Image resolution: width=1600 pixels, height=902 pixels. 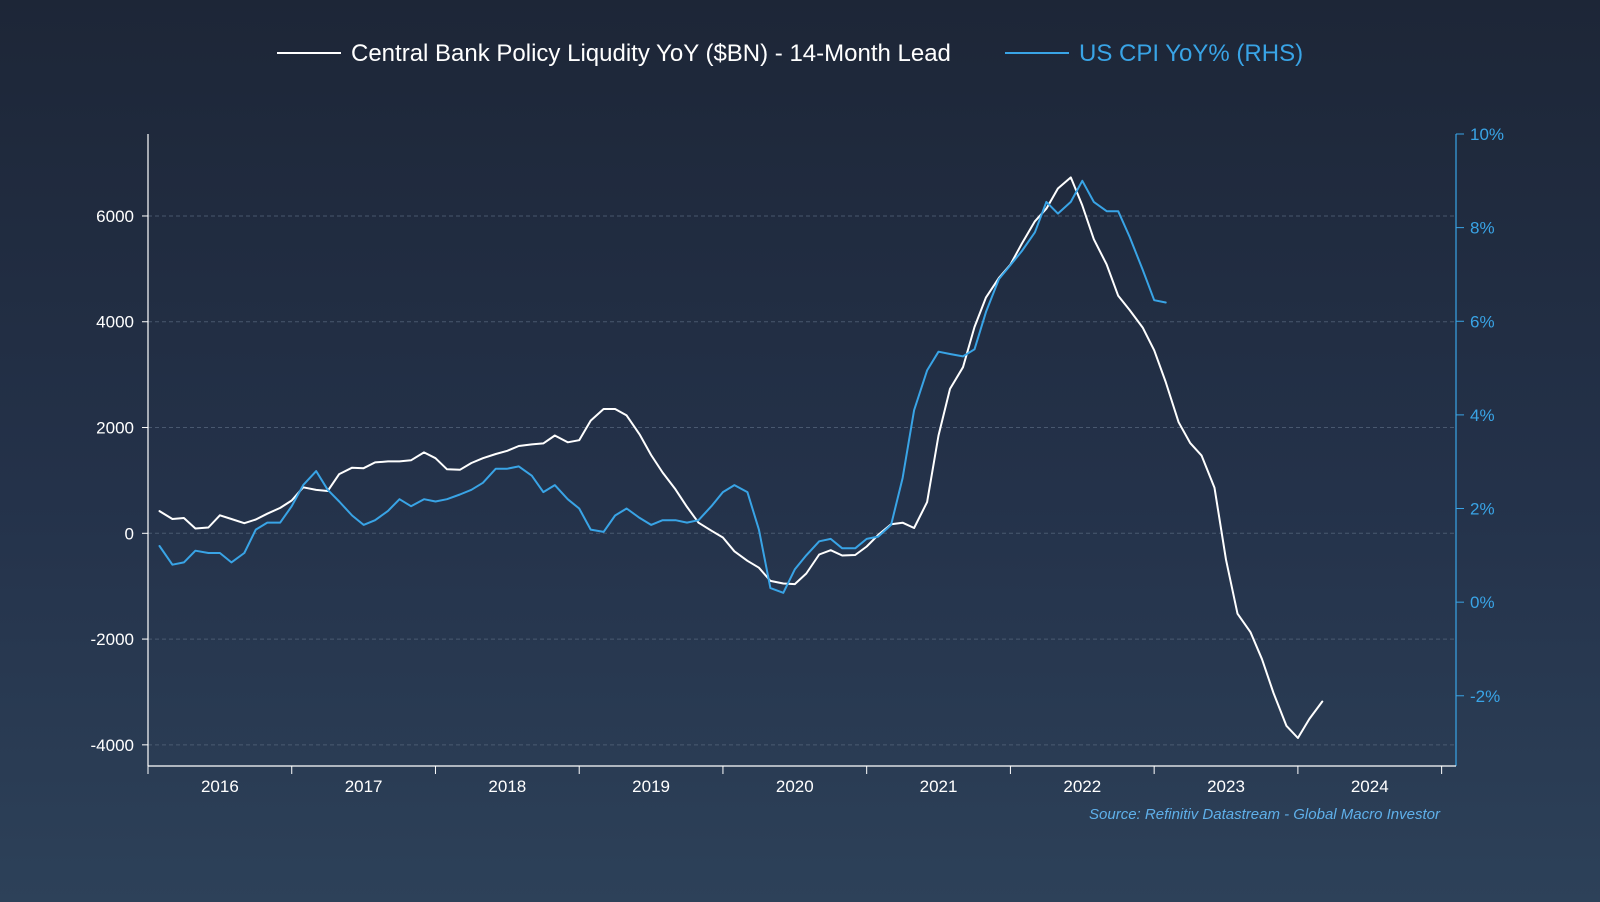 I want to click on x-tick-label: 2023, so click(x=1226, y=786).